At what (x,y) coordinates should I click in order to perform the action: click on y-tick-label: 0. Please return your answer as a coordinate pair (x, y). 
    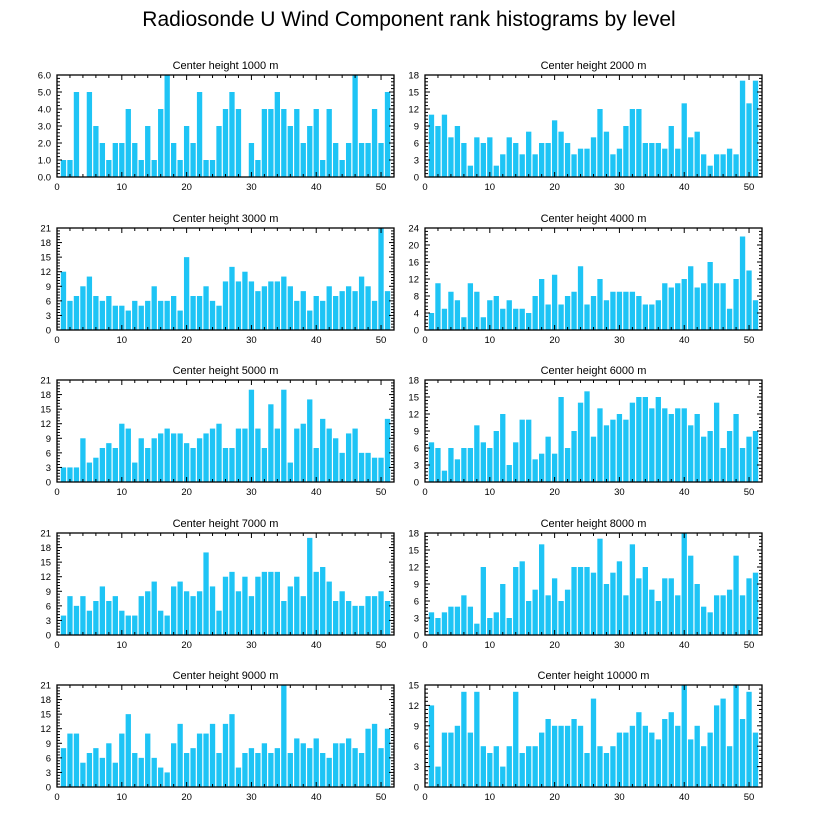
    Looking at the image, I should click on (416, 178).